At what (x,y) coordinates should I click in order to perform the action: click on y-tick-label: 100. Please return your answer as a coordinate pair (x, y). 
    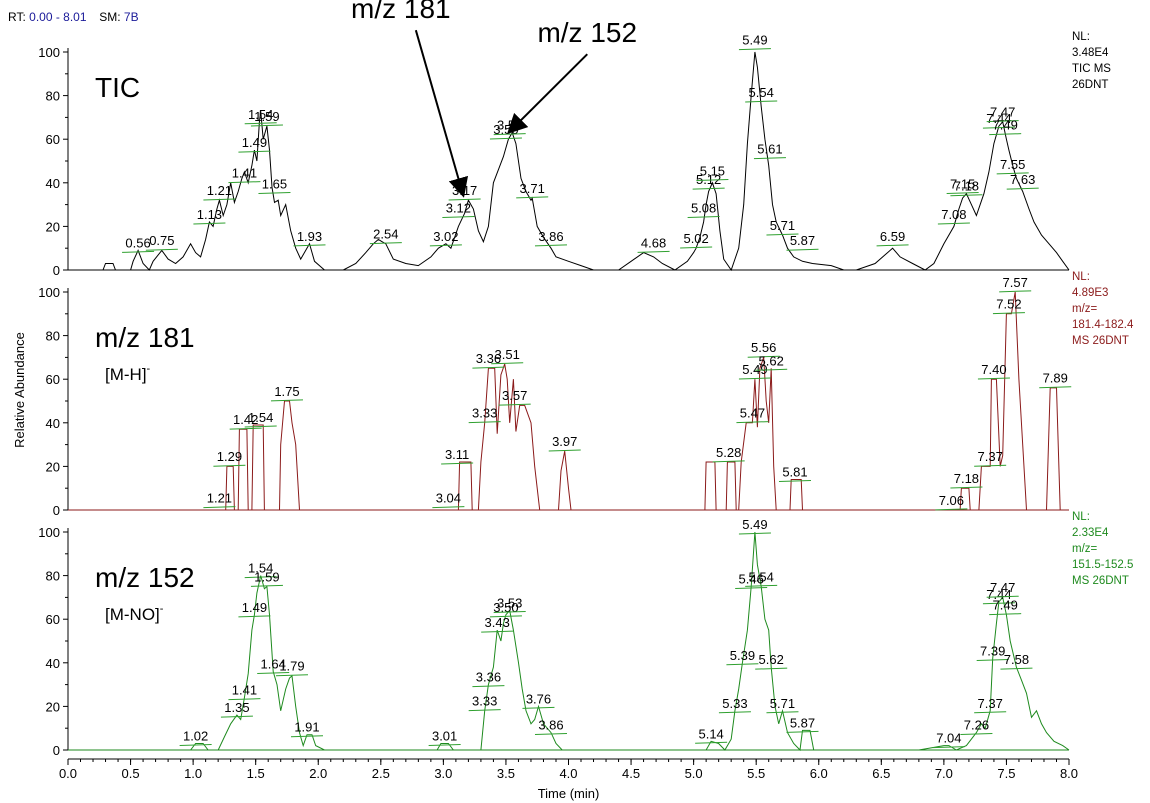
    Looking at the image, I should click on (49, 292).